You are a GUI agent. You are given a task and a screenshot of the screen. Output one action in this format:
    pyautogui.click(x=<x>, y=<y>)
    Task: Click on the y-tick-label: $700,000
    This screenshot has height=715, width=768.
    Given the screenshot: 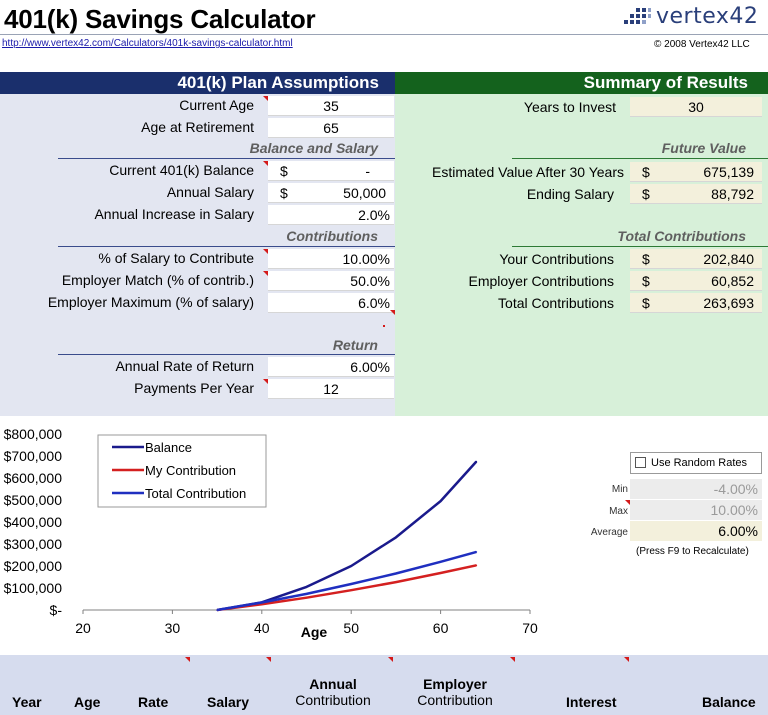 What is the action you would take?
    pyautogui.click(x=33, y=456)
    